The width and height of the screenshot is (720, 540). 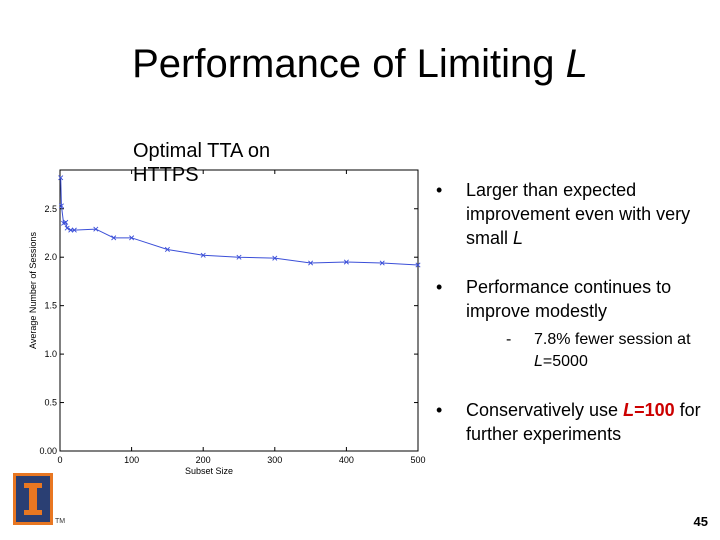 I want to click on title-text: Performance of Limiting, so click(x=349, y=64).